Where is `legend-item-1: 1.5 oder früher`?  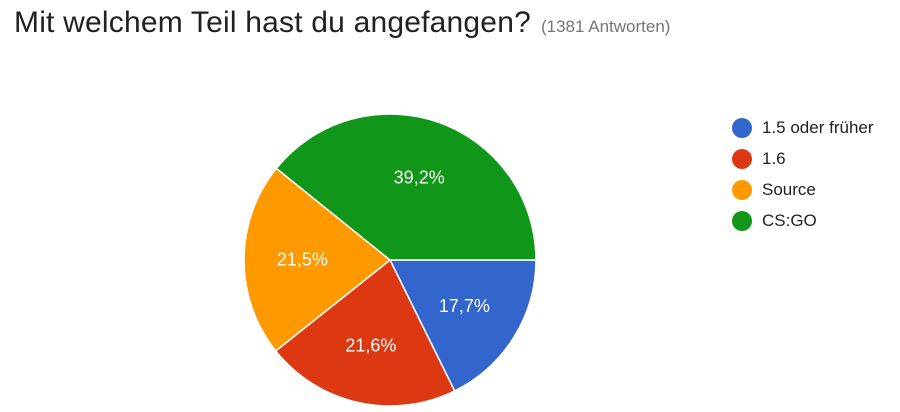 legend-item-1: 1.5 oder früher is located at coordinates (803, 127).